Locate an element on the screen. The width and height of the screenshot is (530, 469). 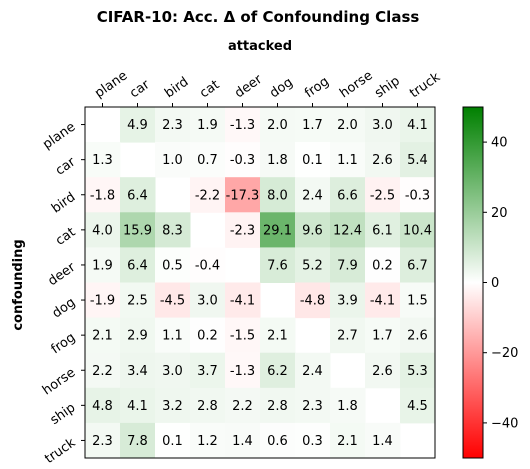
chart-title: CIFAR-10: Acc. Δ of Confounding Class is located at coordinates (258, 17).